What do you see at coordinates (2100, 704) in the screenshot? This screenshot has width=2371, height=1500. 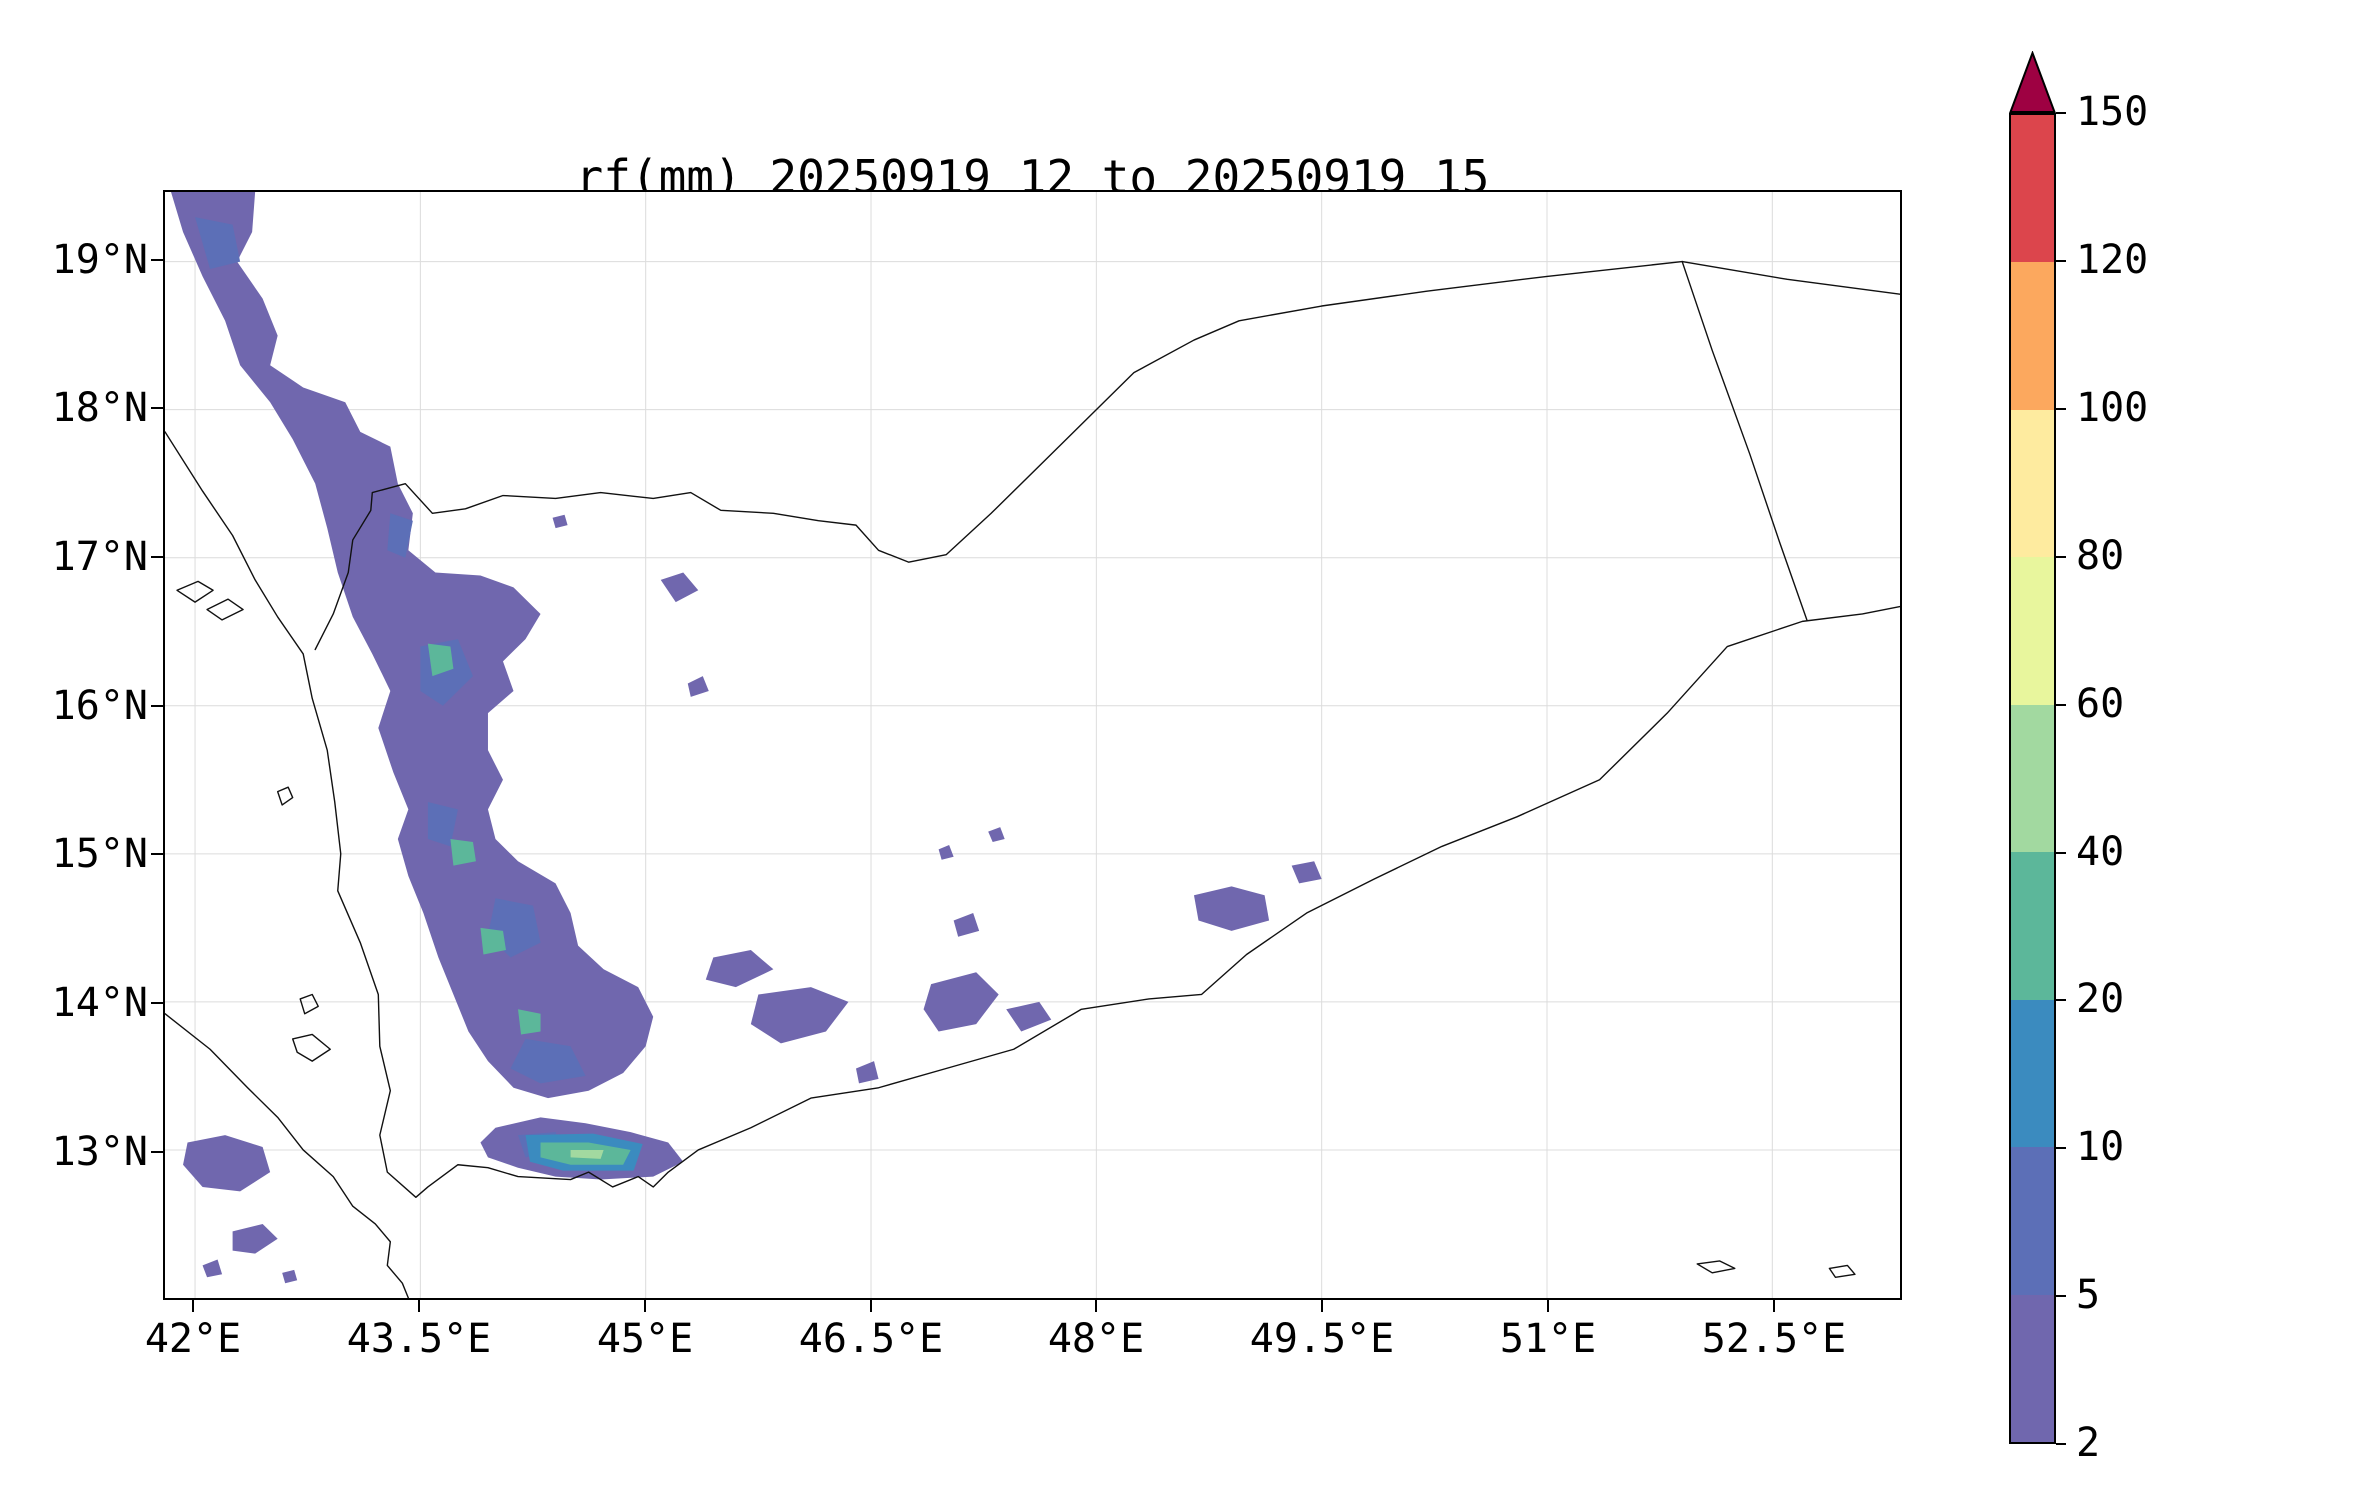 I see `colorbar-tick-label: 60` at bounding box center [2100, 704].